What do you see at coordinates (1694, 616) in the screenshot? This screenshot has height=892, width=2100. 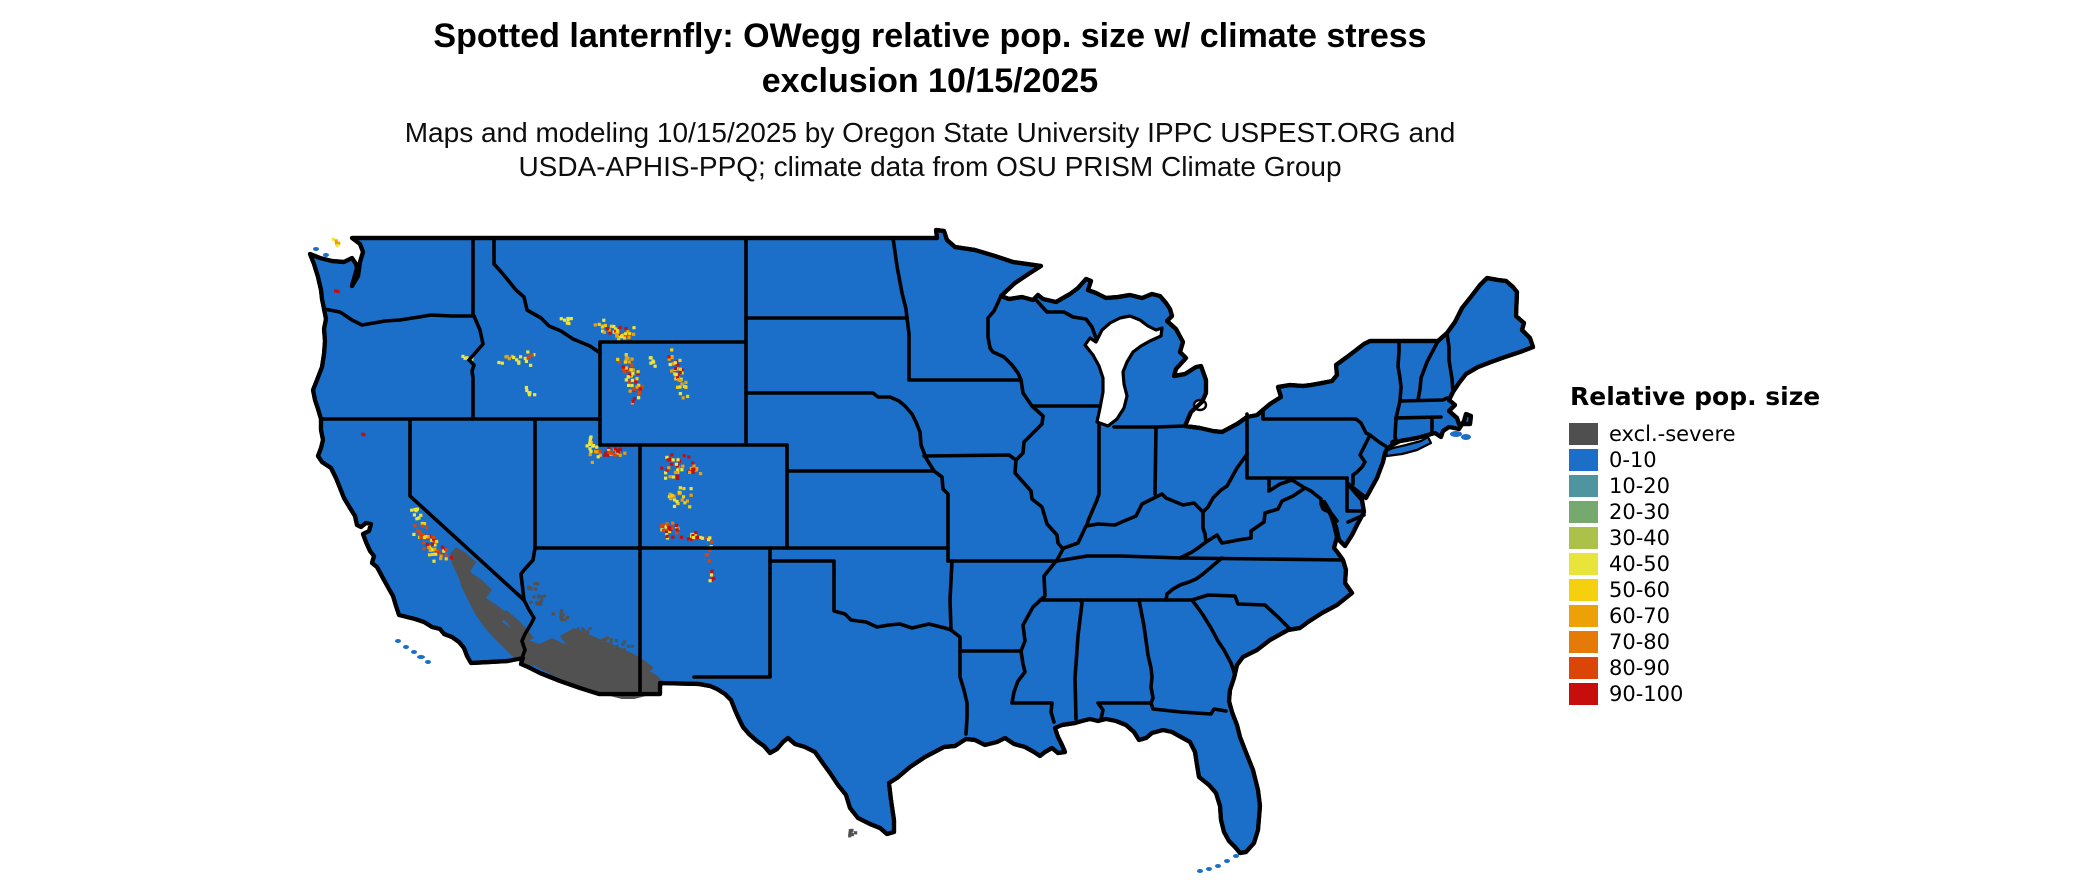 I see `legend-item: 60-70` at bounding box center [1694, 616].